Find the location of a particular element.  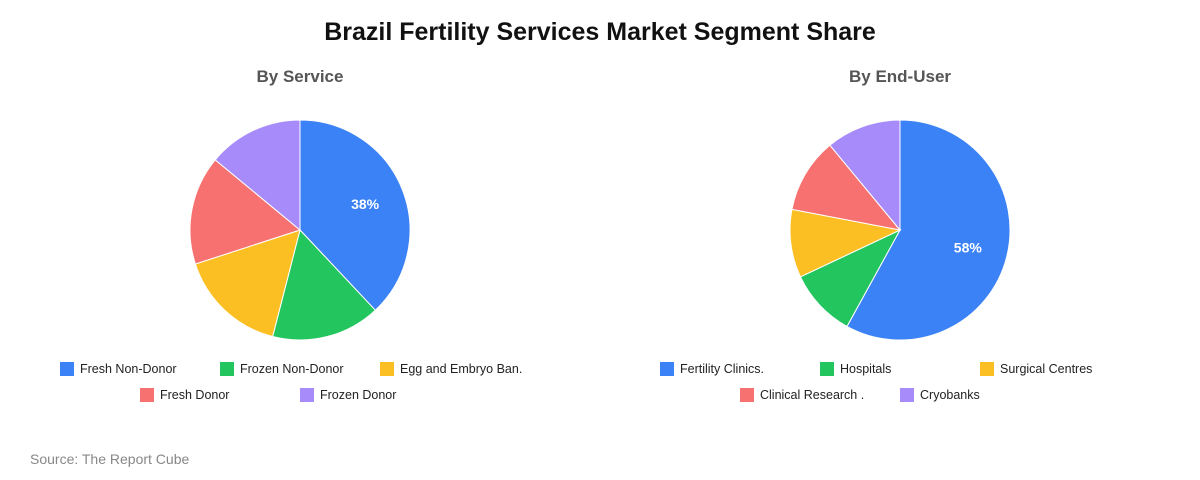

pie-slice-cryobanks is located at coordinates (865, 175).